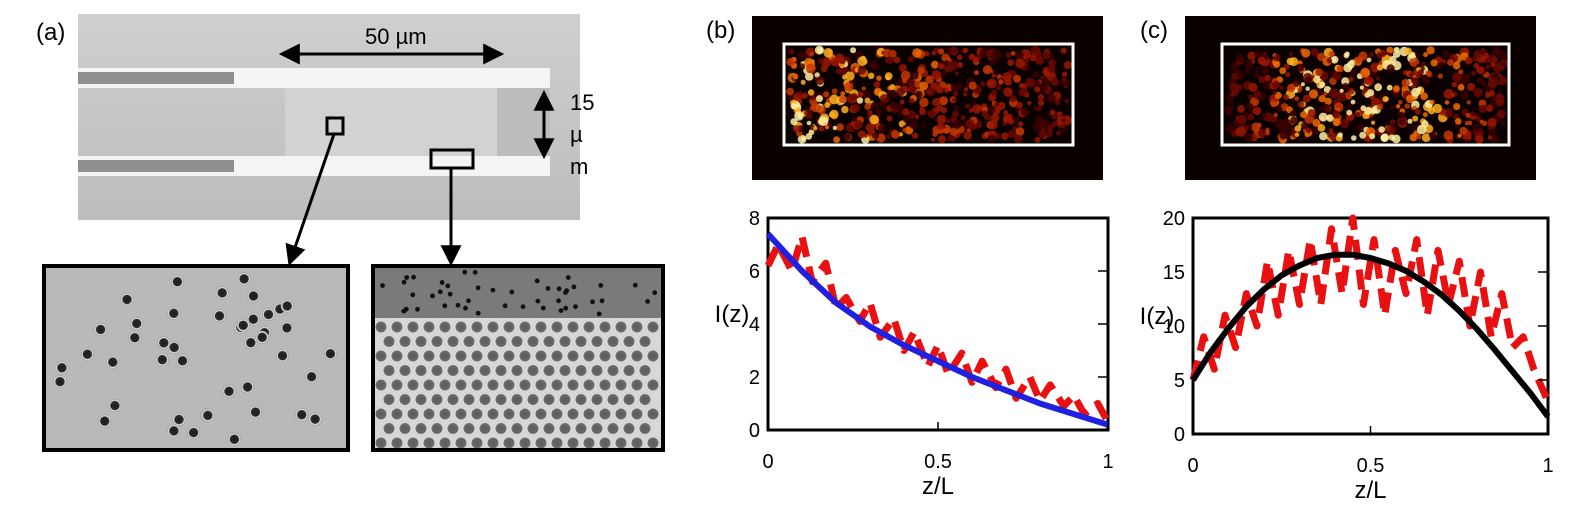 The image size is (1595, 514). I want to click on plot-b: 0 2 4 6 8 0 0.5 1 z/L I(z), so click(914, 354).